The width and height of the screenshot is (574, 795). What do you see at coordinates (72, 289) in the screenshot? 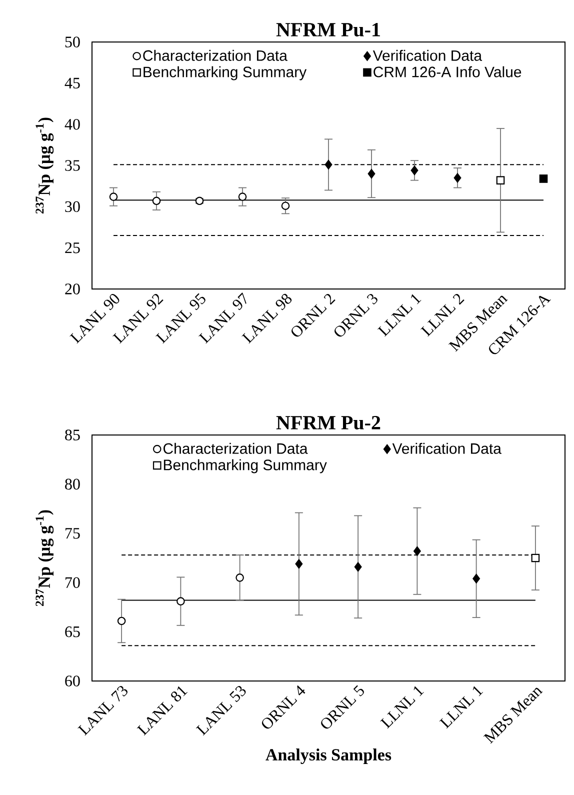
I see `y-tick-label: 20` at bounding box center [72, 289].